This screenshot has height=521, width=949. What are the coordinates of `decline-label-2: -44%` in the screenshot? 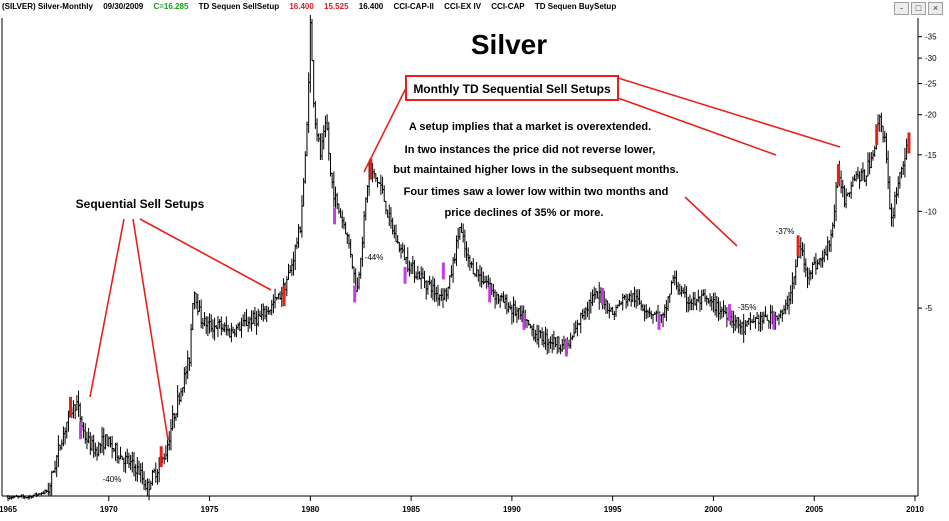 It's located at (374, 257).